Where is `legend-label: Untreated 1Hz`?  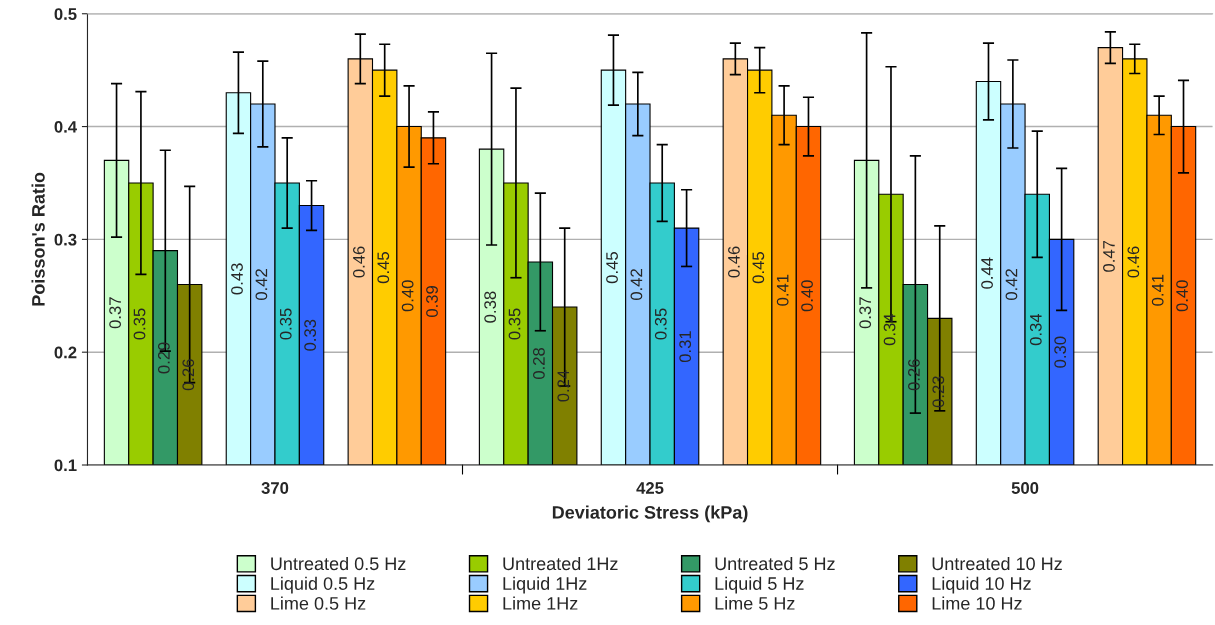
legend-label: Untreated 1Hz is located at coordinates (560, 563).